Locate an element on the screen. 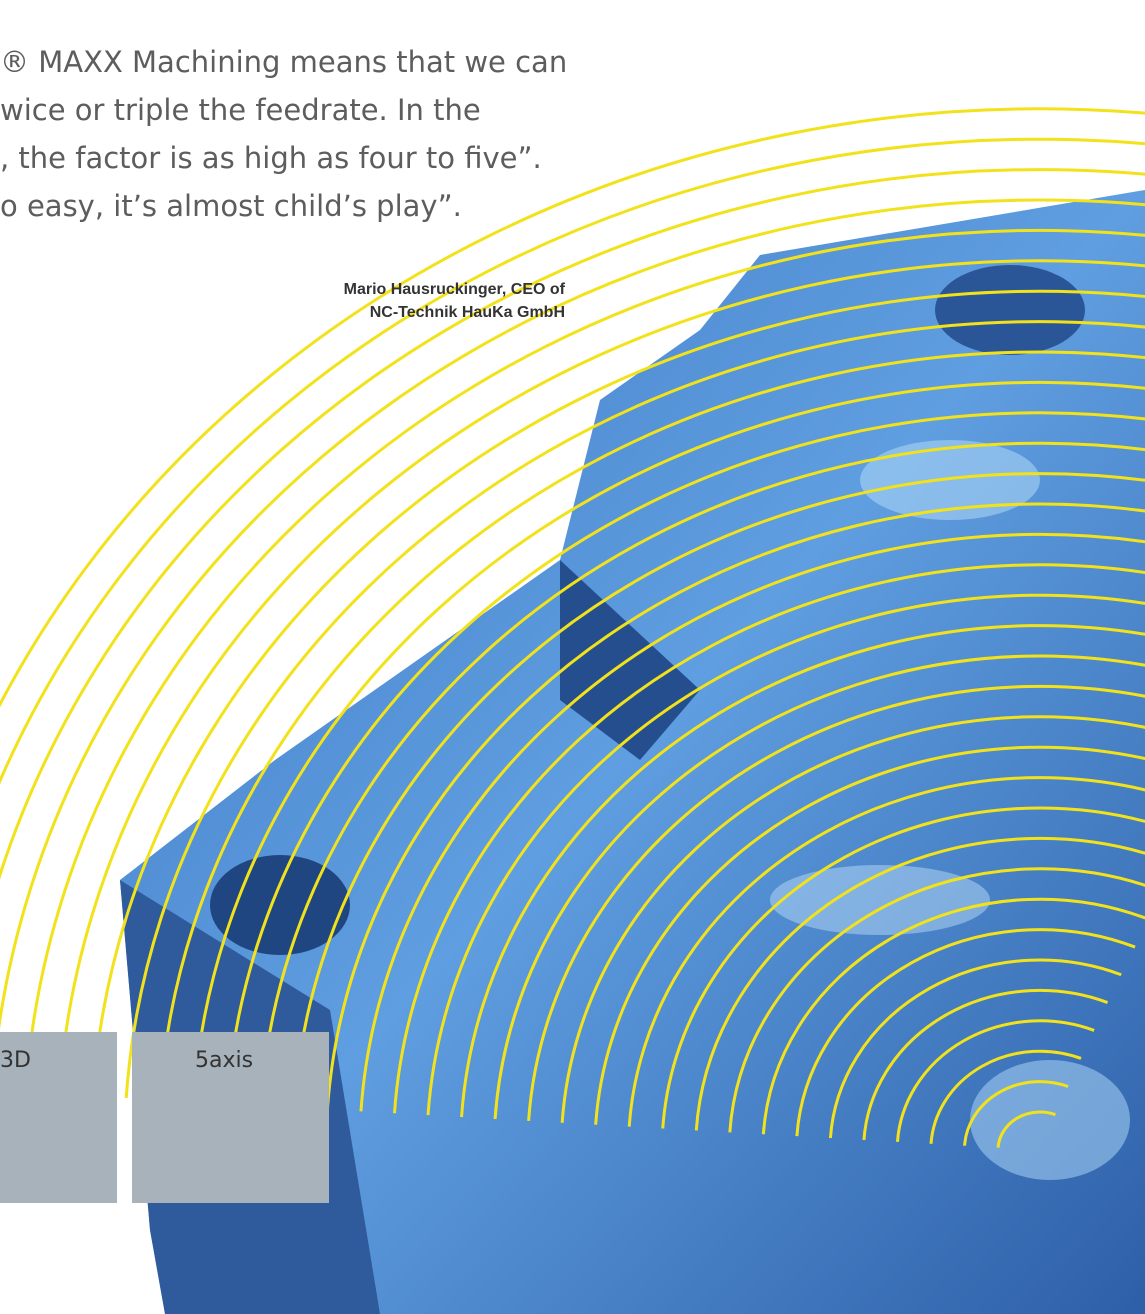  quote-line: ® MAXX Machining means that we can is located at coordinates (284, 62).